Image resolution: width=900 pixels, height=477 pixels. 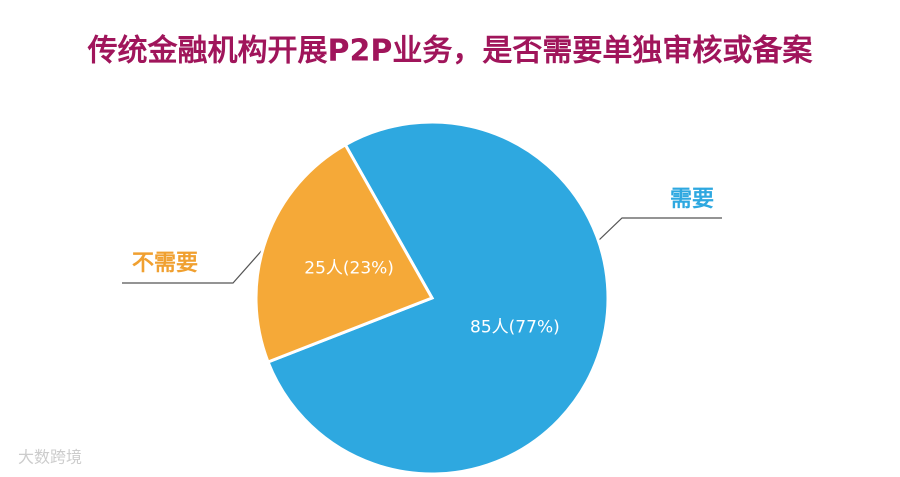 What do you see at coordinates (515, 328) in the screenshot?
I see `value-label: 85人(77%)` at bounding box center [515, 328].